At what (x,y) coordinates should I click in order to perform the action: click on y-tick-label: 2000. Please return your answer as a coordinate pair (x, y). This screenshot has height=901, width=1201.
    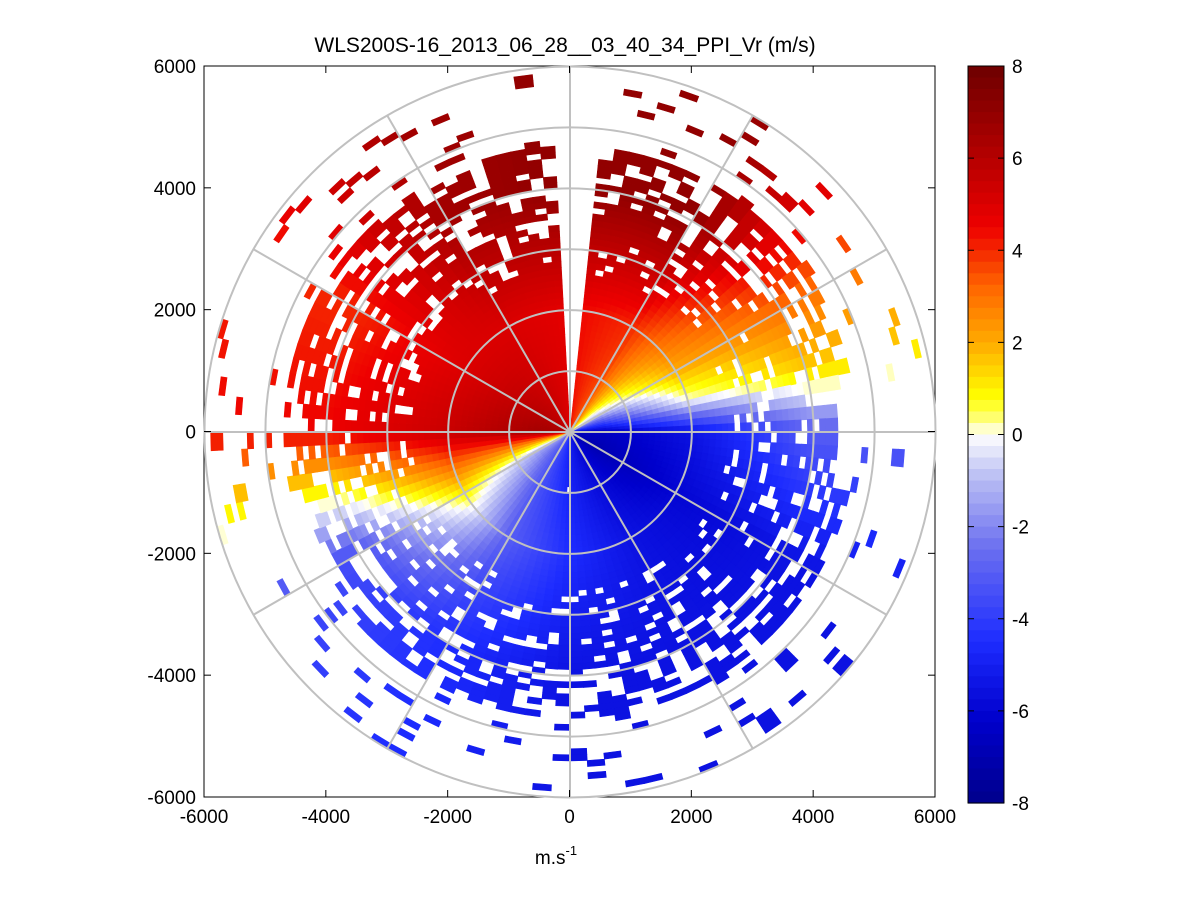
    Looking at the image, I should click on (175, 311).